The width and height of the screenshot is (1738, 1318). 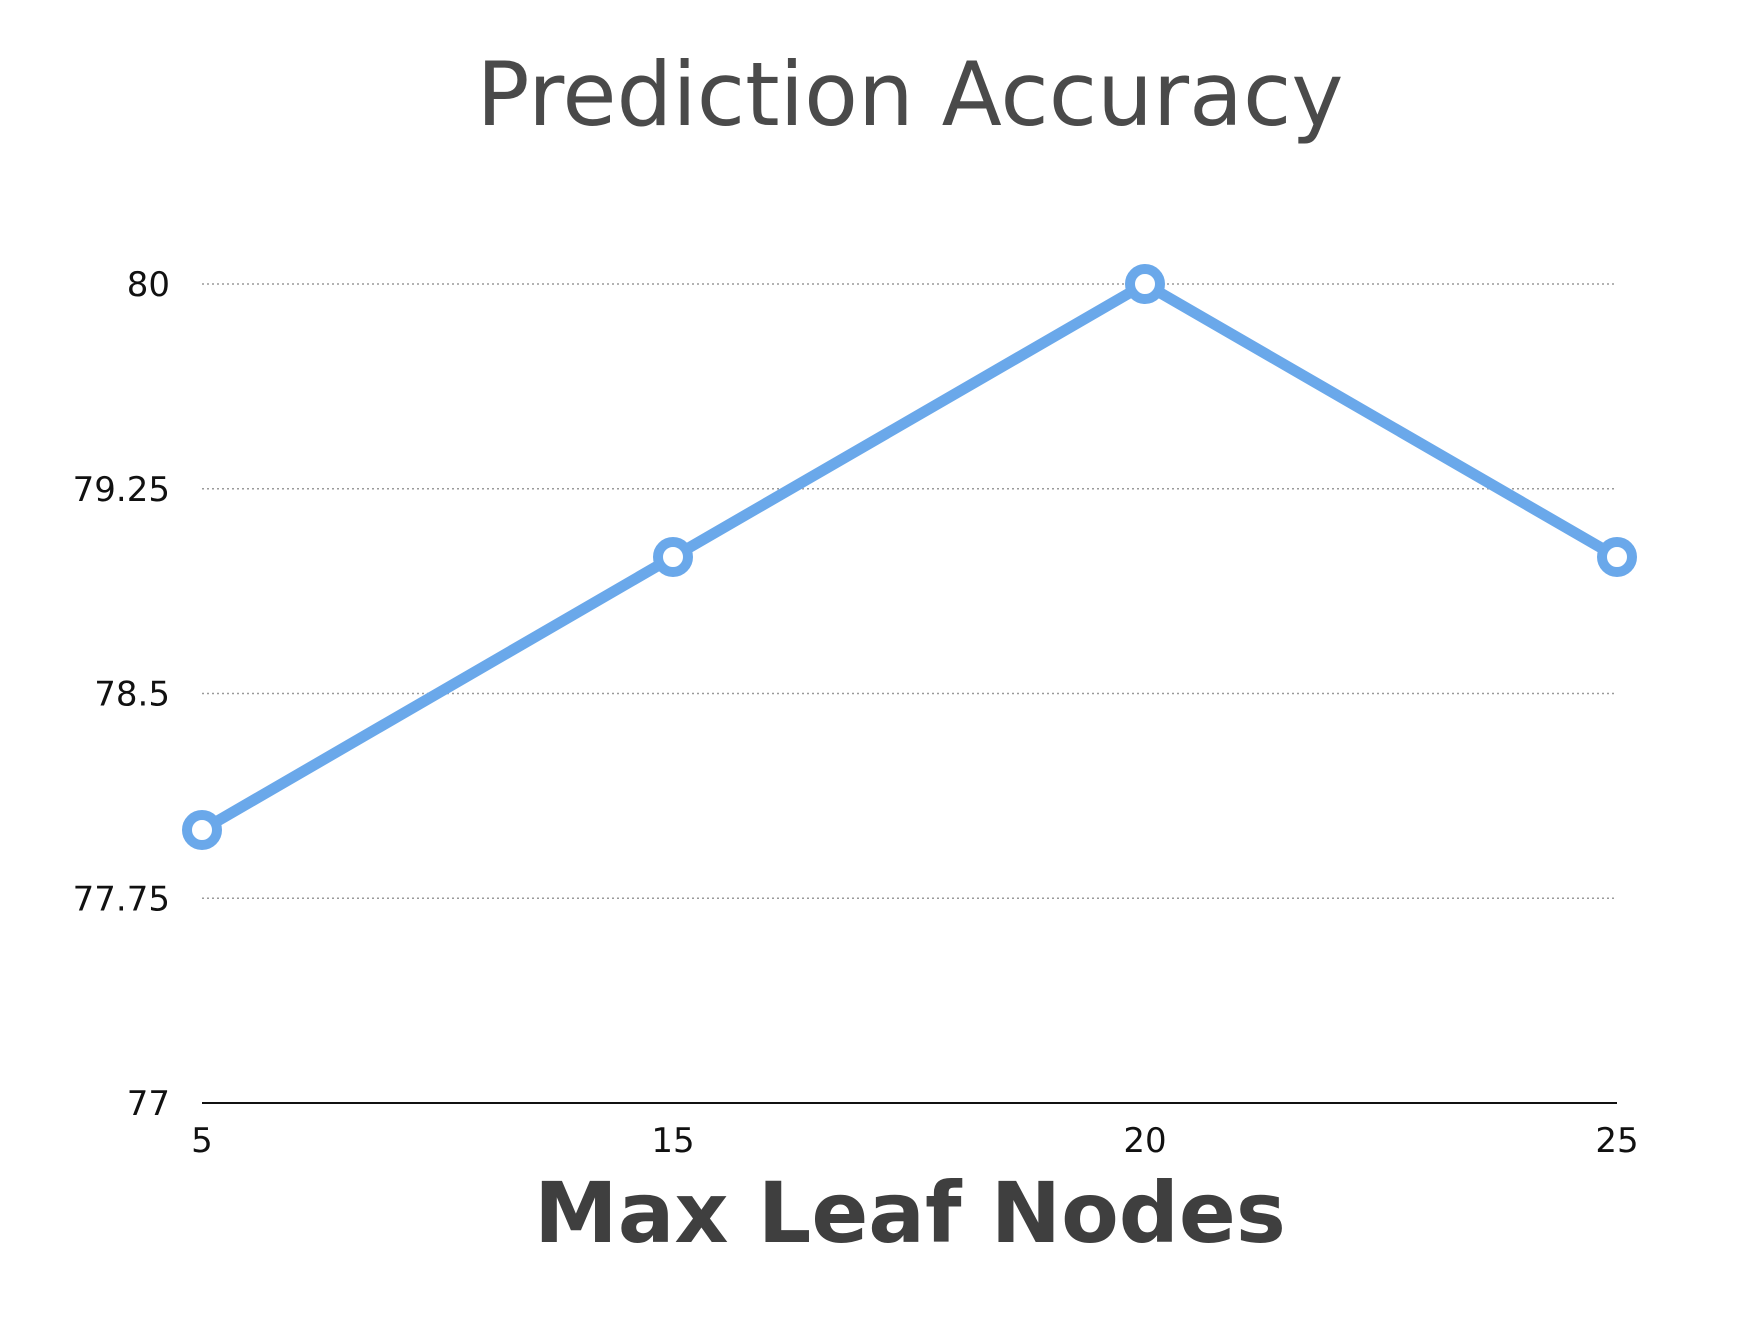 I want to click on y-tick-labels: 77 77.75 78.5 79.25 80, so click(x=121, y=694).